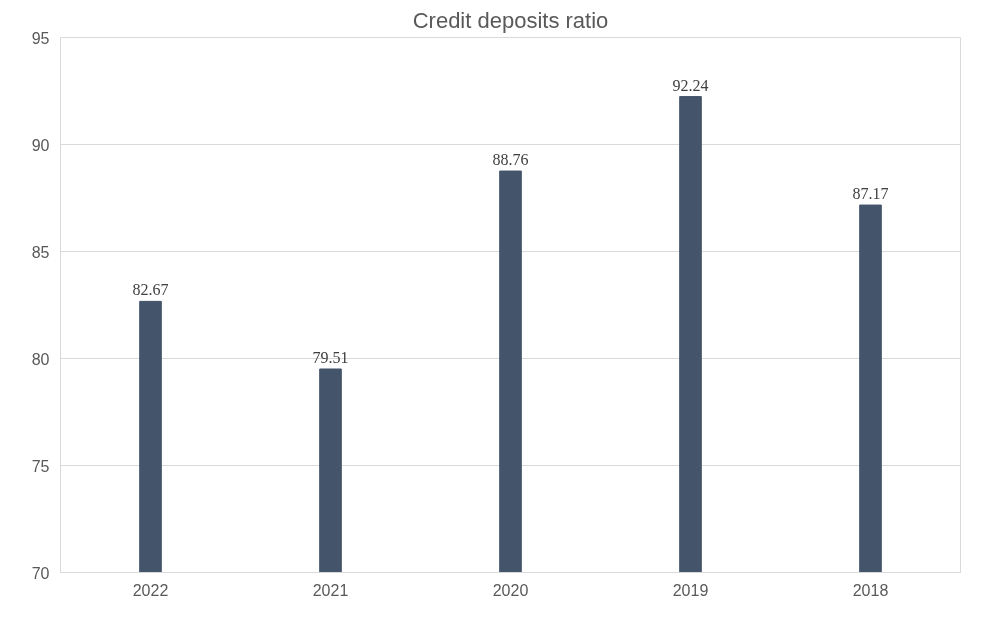  What do you see at coordinates (690, 590) in the screenshot?
I see `x-tick-label: 2019` at bounding box center [690, 590].